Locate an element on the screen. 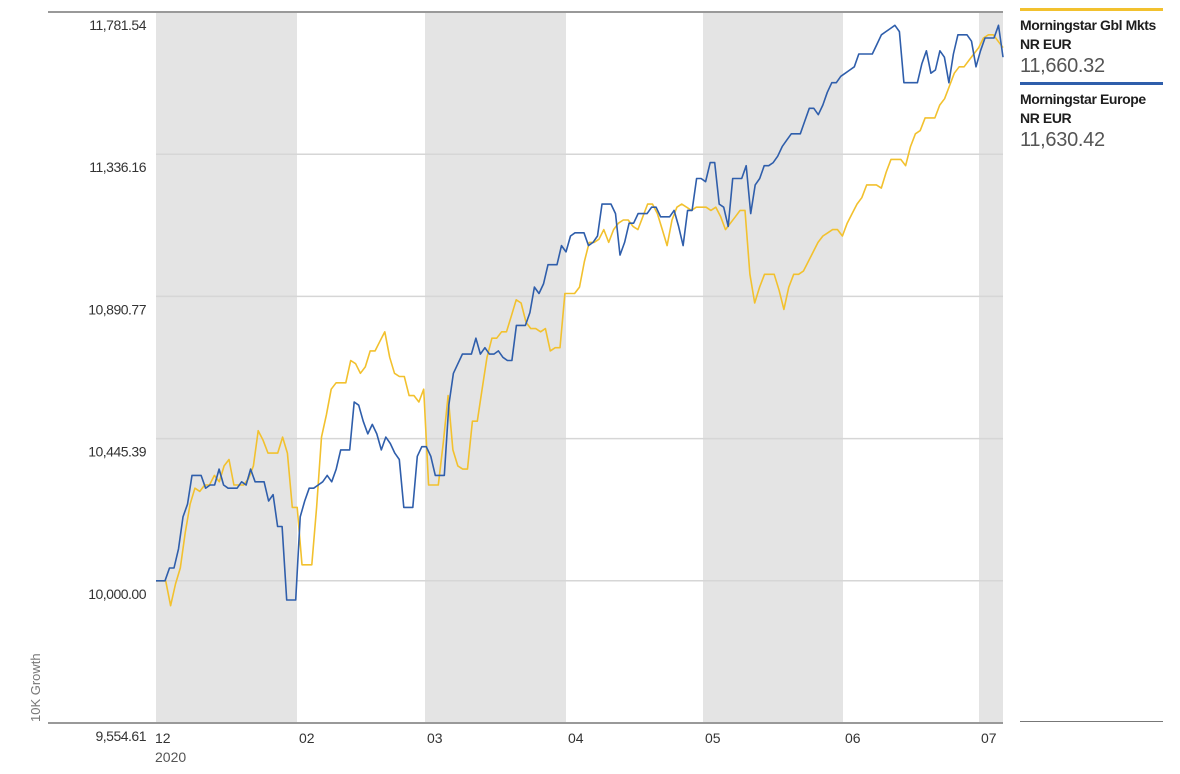 The width and height of the screenshot is (1180, 774). x-tick-labels: 12 2020 02 03 04 05 06 07 is located at coordinates (576, 747).